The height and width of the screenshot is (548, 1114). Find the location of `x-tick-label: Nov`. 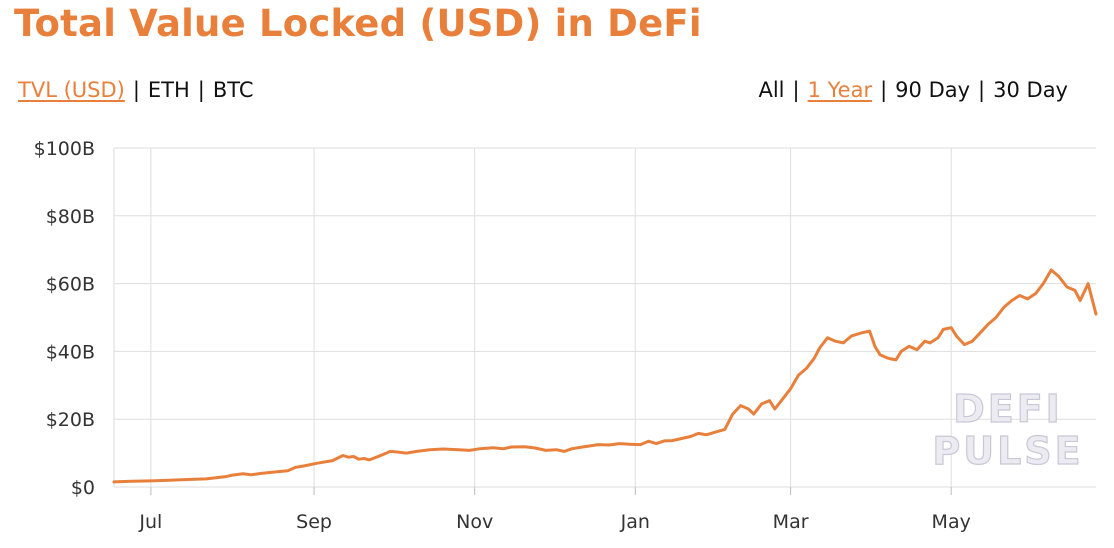

x-tick-label: Nov is located at coordinates (474, 522).